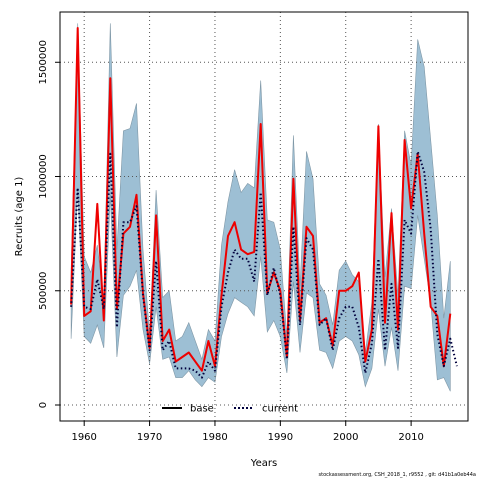  What do you see at coordinates (149, 437) in the screenshot?
I see `x-tick-label: 1970` at bounding box center [149, 437].